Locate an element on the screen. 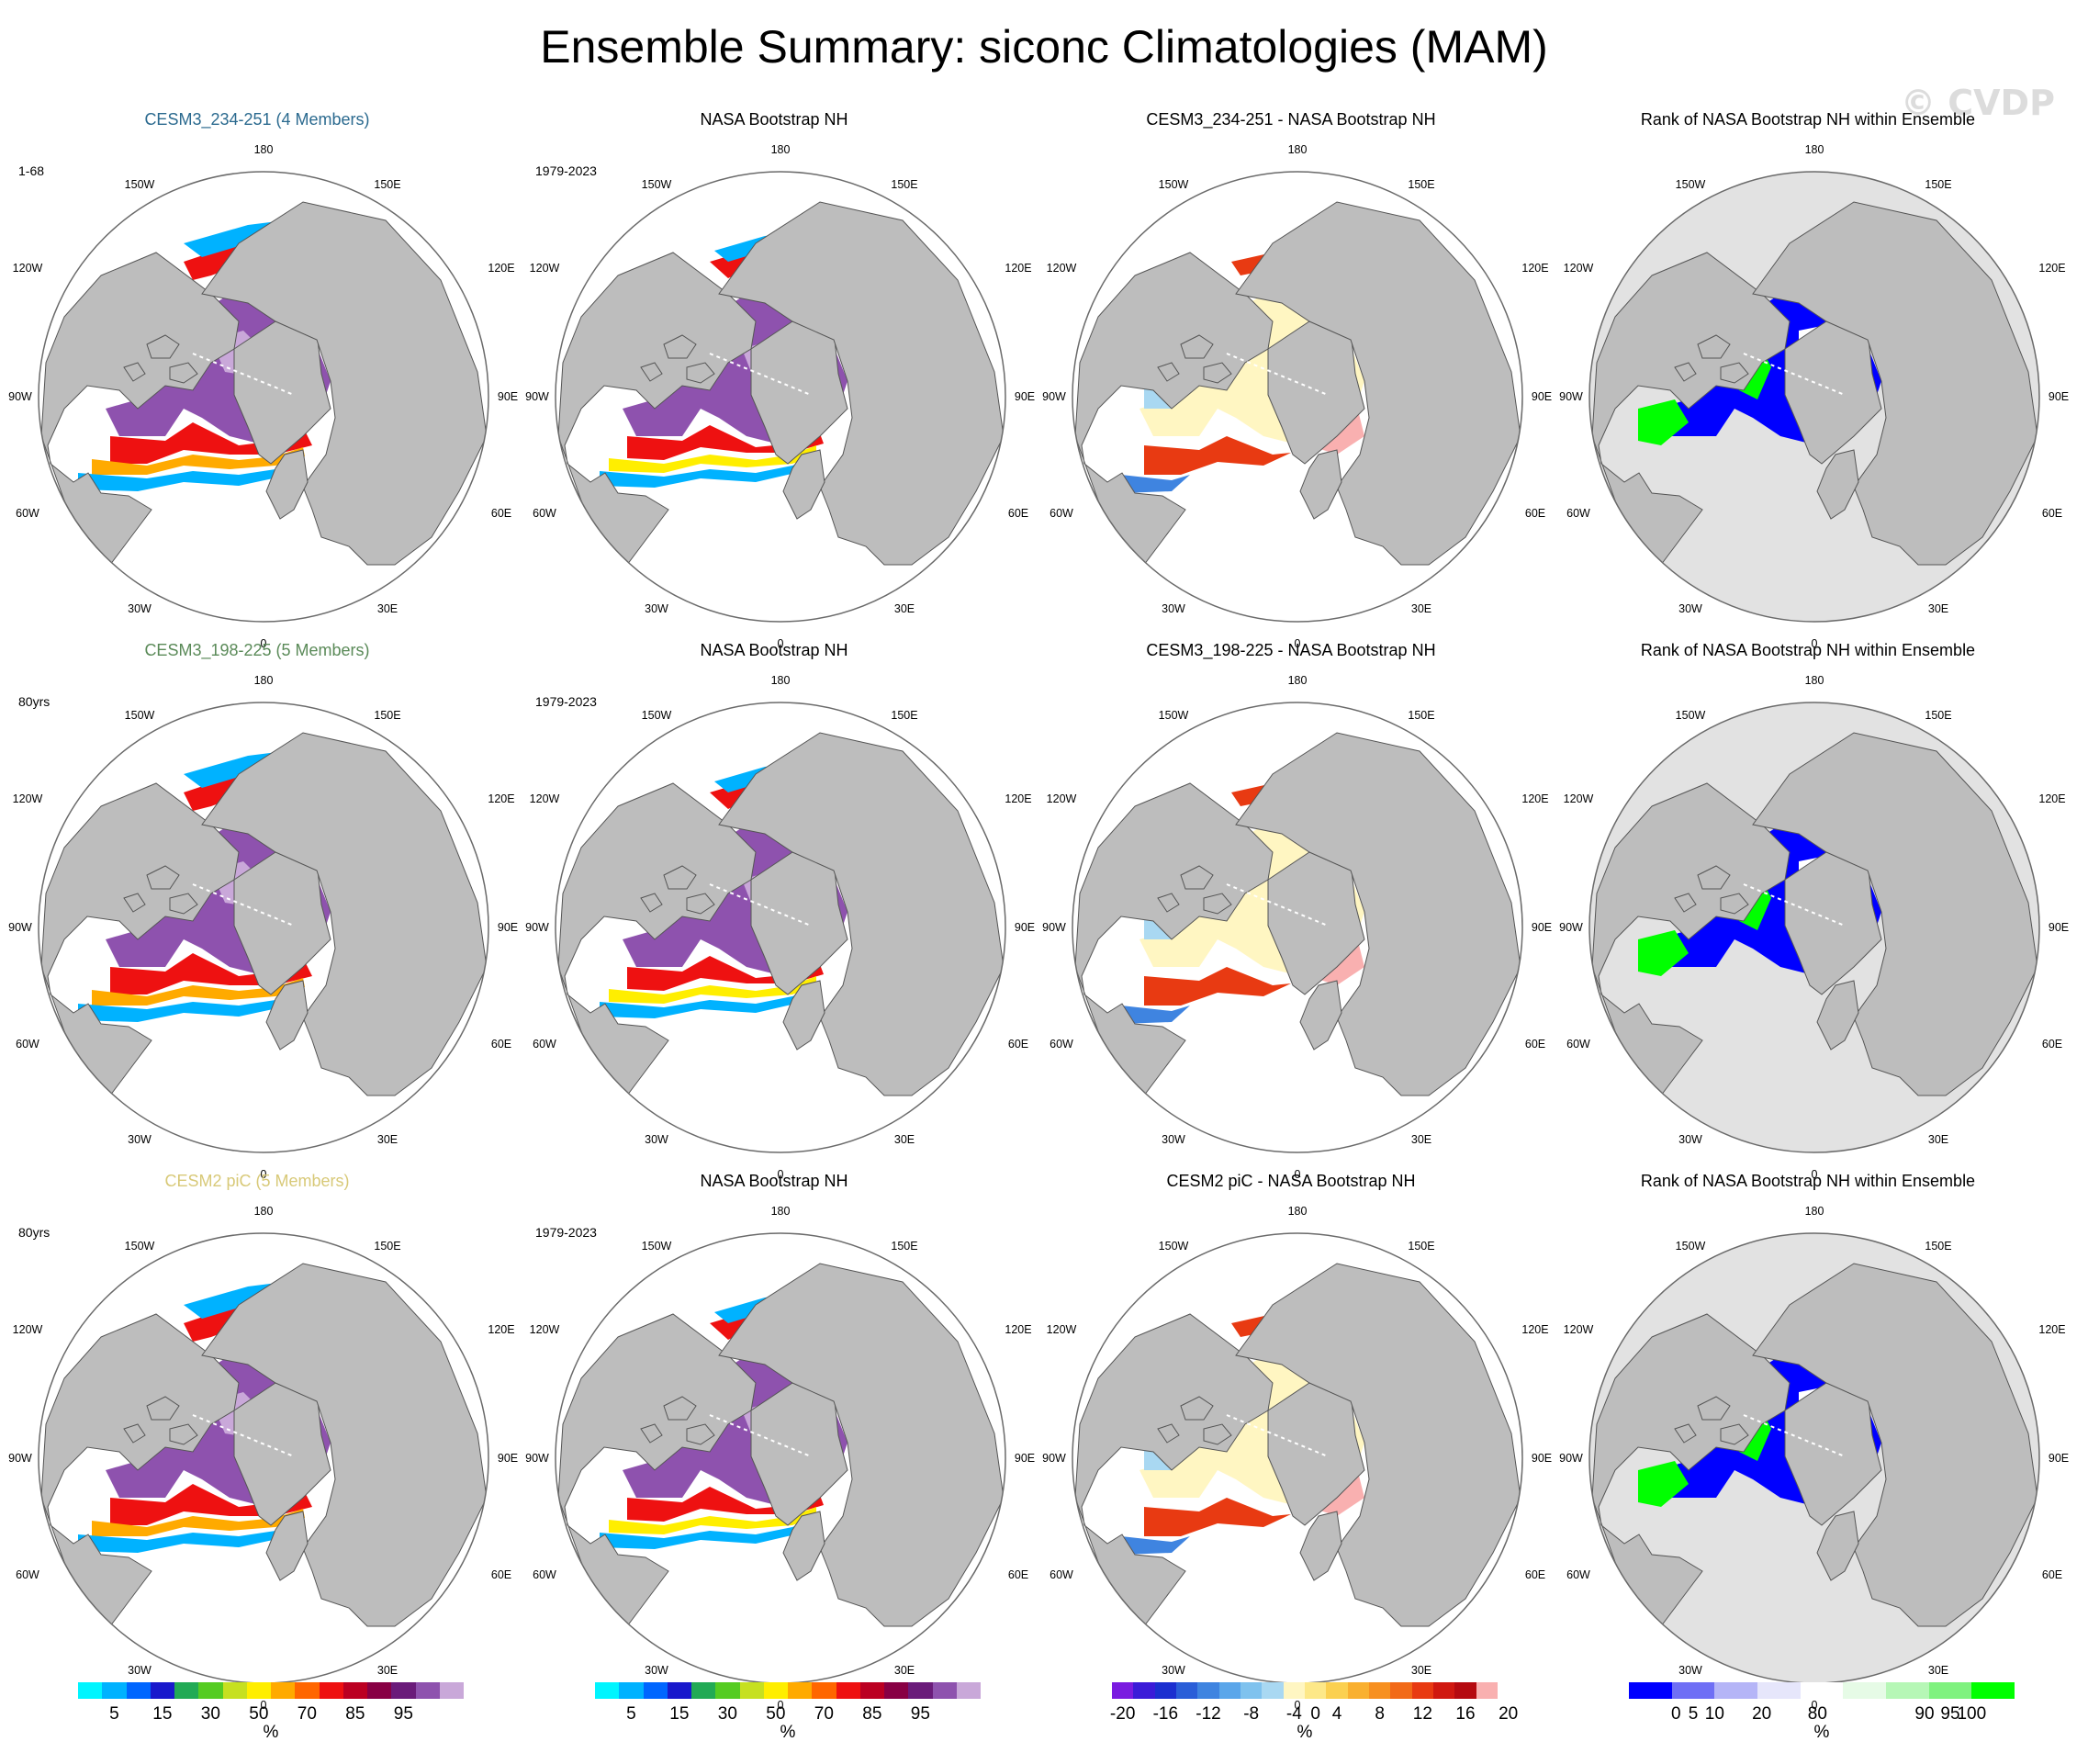  panel-title: CESM3_234-251 - NASA Bootstrap NH is located at coordinates (1291, 119).